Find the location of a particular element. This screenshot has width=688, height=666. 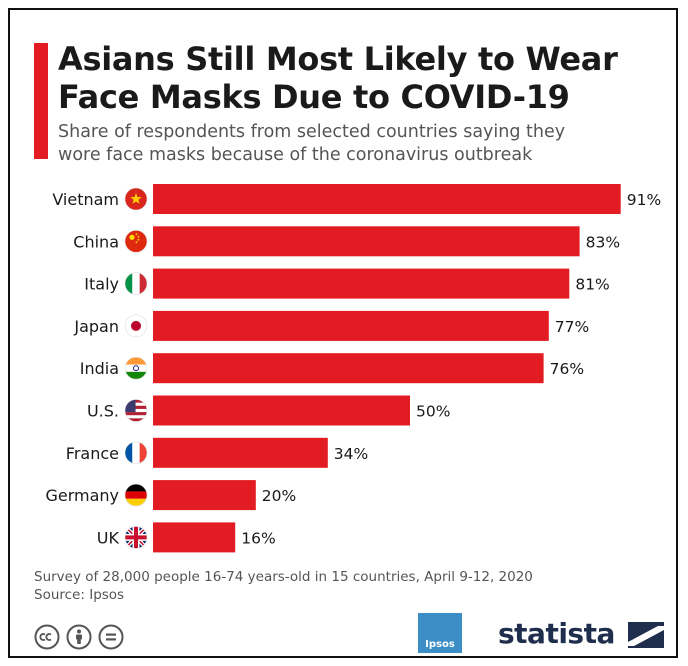

germany-flag-icon is located at coordinates (136, 495).